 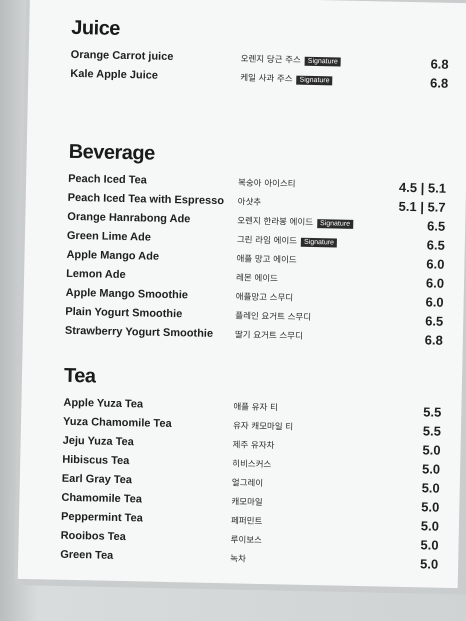 I want to click on korean-name: 페퍼민트, so click(x=246, y=521).